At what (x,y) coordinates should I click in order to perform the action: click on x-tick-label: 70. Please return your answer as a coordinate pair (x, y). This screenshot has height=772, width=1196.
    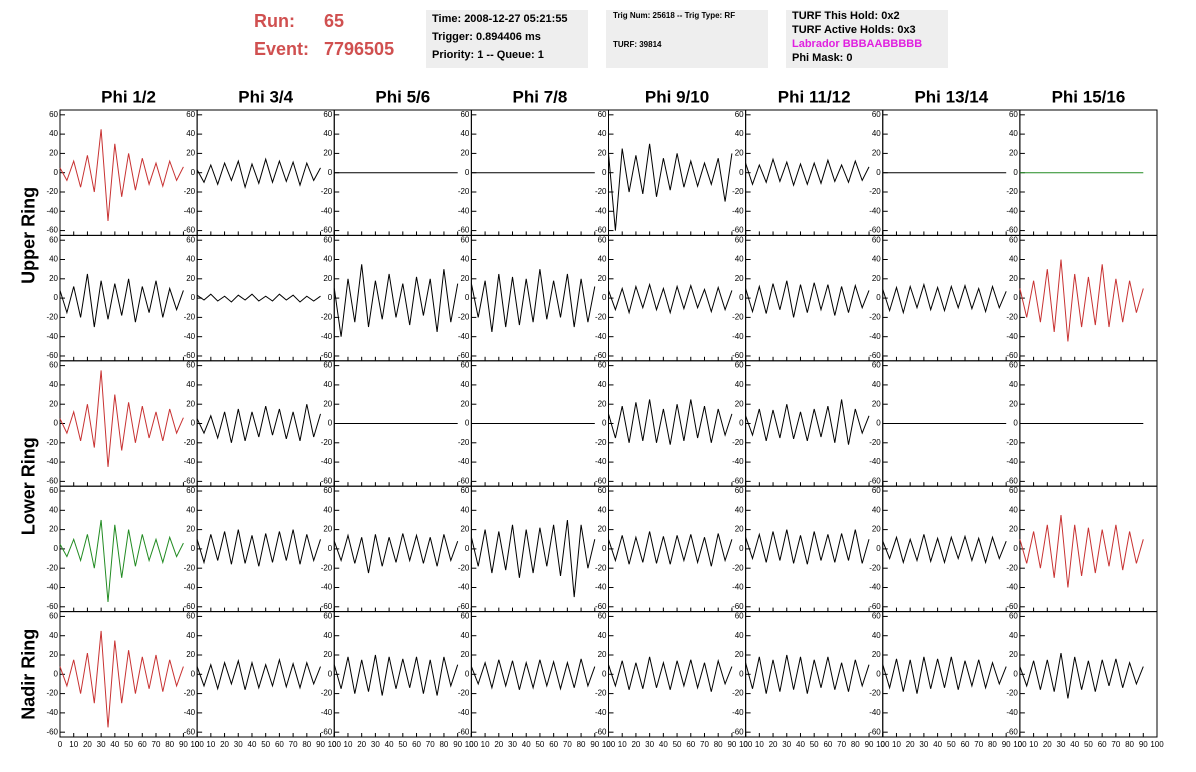
    Looking at the image, I should click on (1115, 744).